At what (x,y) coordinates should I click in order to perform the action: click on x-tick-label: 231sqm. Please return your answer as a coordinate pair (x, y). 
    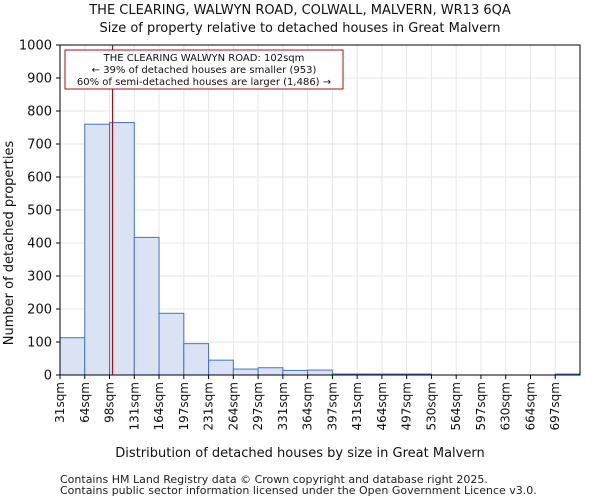
    Looking at the image, I should click on (209, 406).